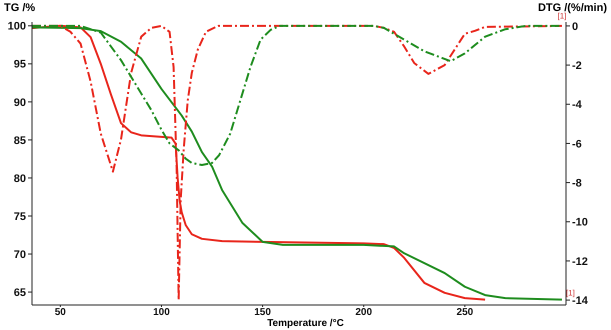 This screenshot has height=330, width=611. I want to click on y-tick-label: 95, so click(20, 64).